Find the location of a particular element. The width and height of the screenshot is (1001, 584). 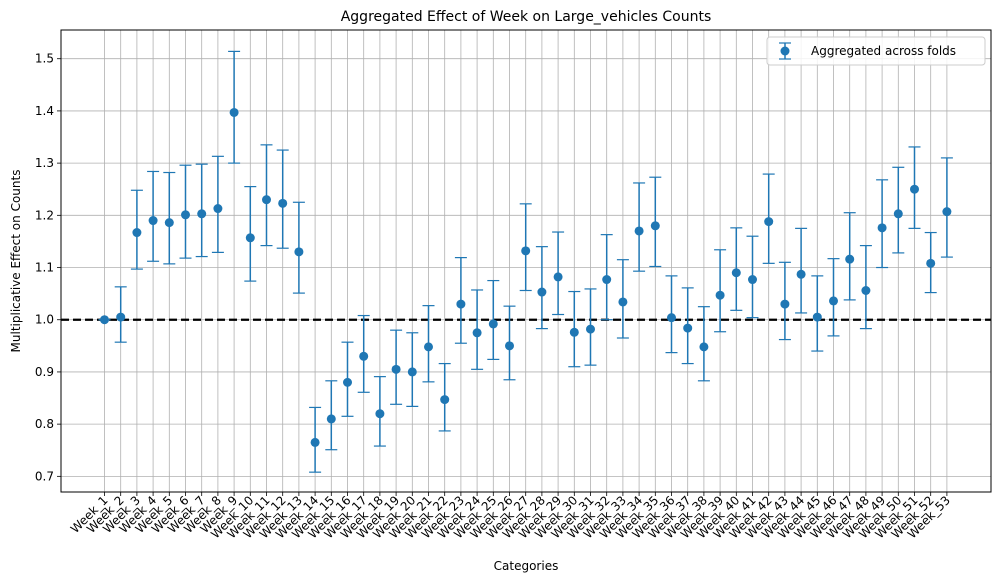

y-tick-label: 0.7 is located at coordinates (44, 476).